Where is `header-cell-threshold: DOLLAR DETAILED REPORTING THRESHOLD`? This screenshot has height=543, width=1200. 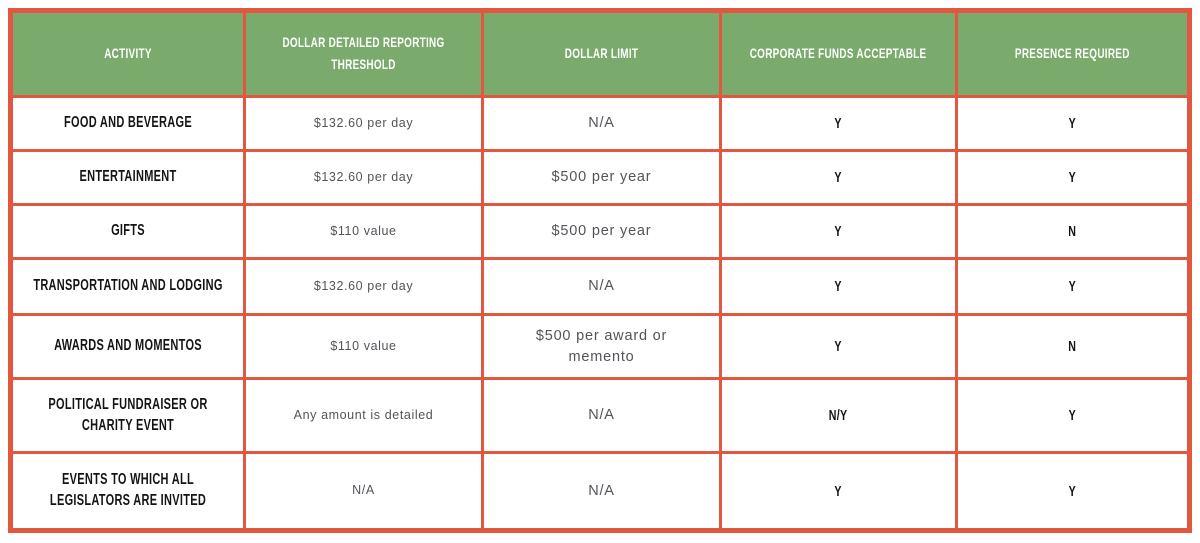
header-cell-threshold: DOLLAR DETAILED REPORTING THRESHOLD is located at coordinates (363, 54).